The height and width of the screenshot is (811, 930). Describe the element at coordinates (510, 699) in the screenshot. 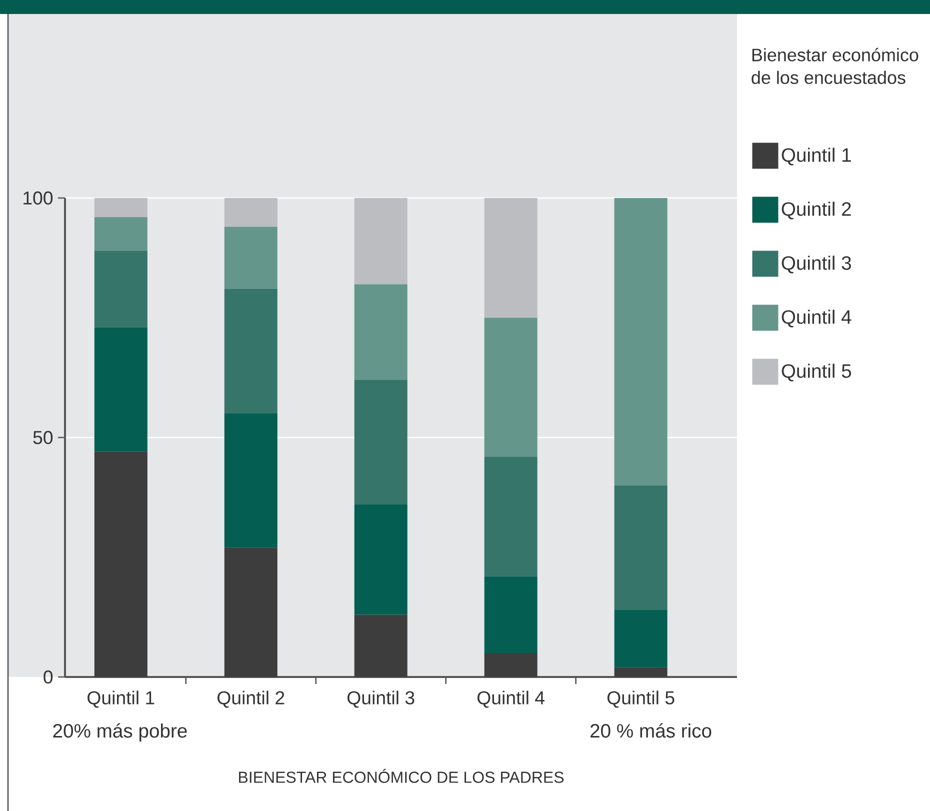

I see `x-tick-label: Quintil 4` at that location.